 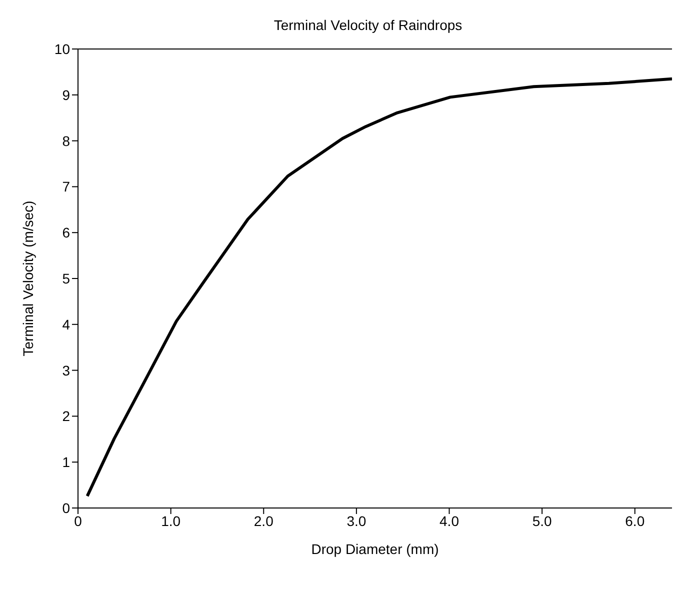 What do you see at coordinates (66, 140) in the screenshot?
I see `y-tick-label: 8` at bounding box center [66, 140].